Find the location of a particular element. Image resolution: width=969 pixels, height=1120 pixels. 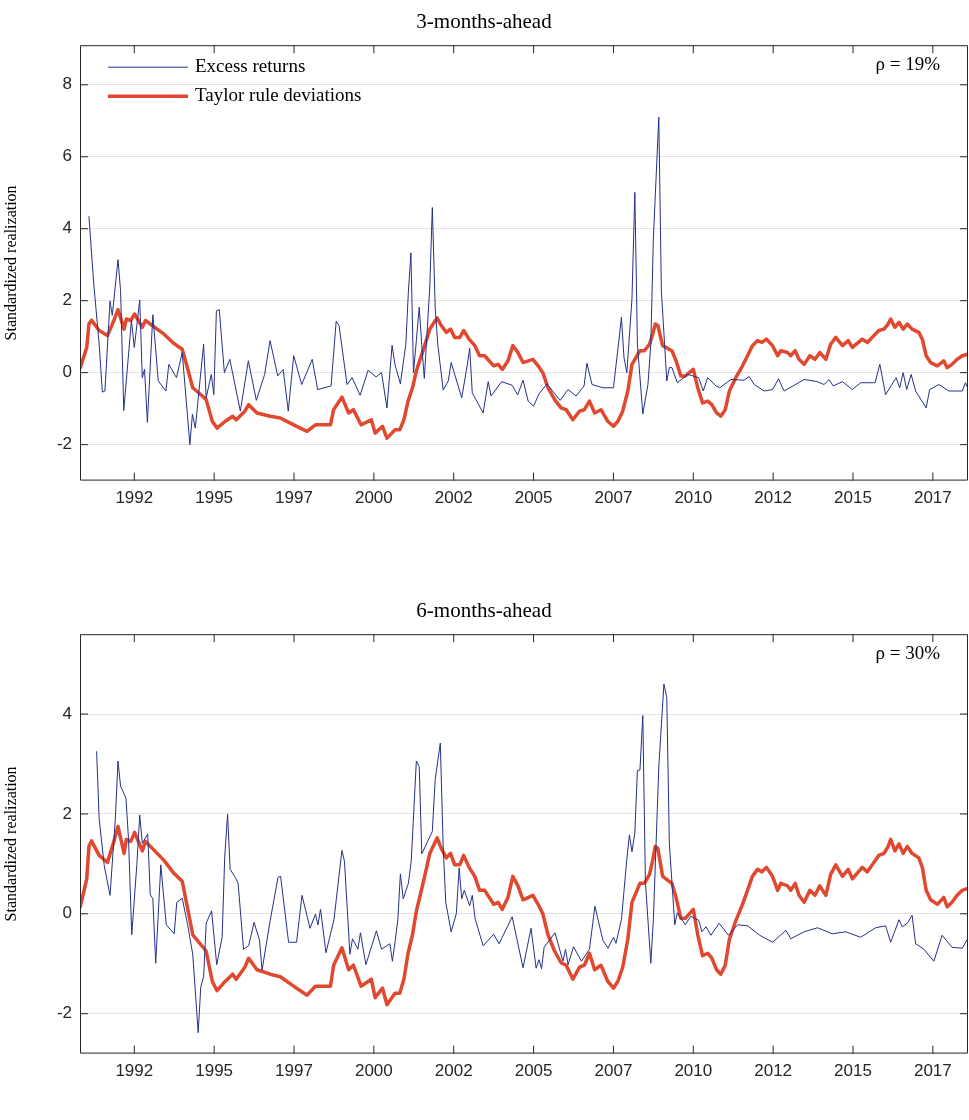

legend-label: Excess returns is located at coordinates (250, 66).